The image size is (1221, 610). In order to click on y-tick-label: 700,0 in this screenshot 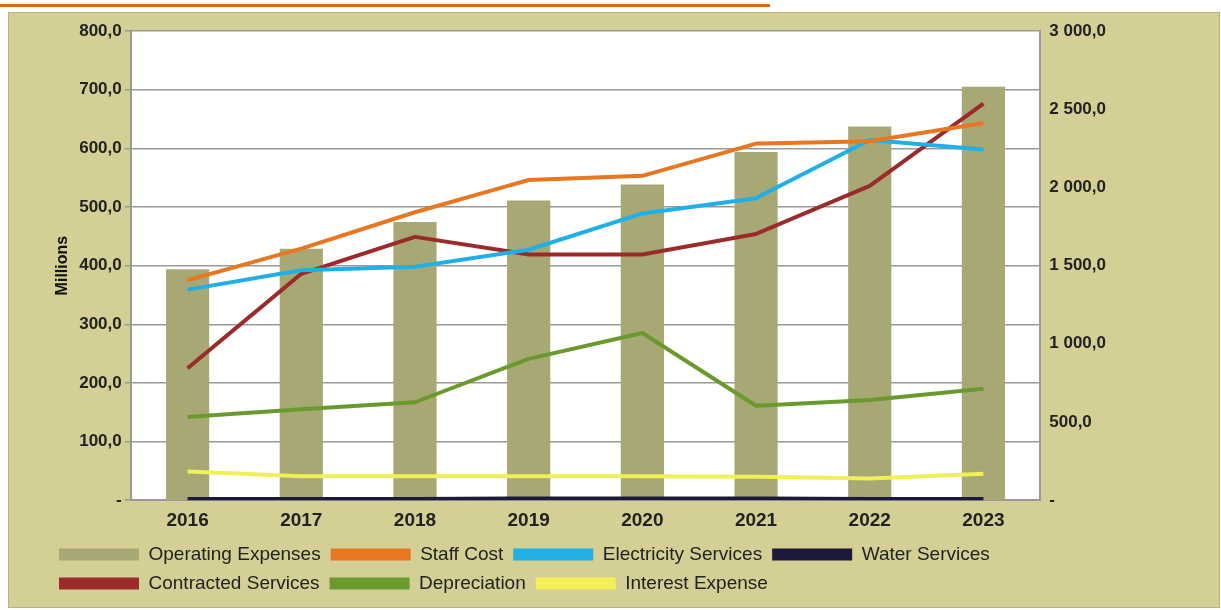, I will do `click(100, 89)`.